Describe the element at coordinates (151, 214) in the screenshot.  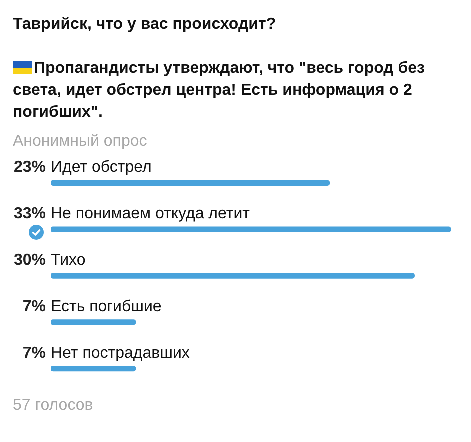
I see `y-tick-label: Не понимаем откуда летит` at that location.